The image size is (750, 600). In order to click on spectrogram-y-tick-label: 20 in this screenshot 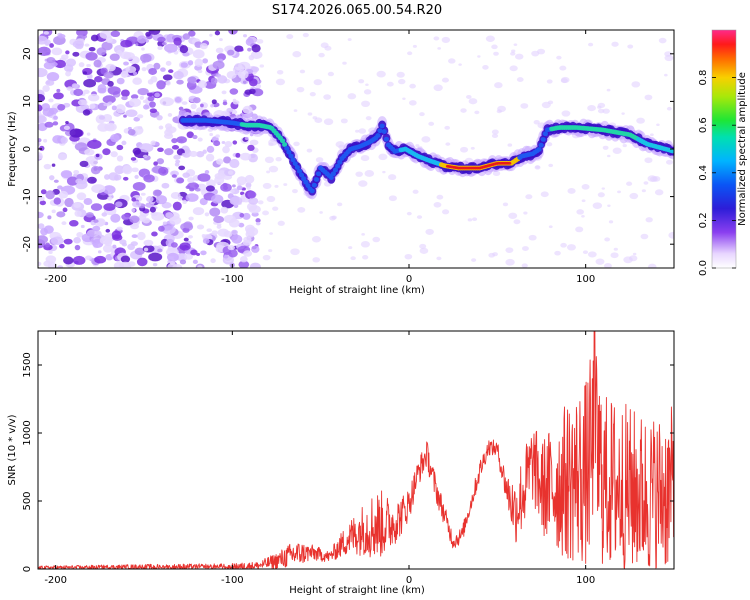, I will do `click(27, 53)`.